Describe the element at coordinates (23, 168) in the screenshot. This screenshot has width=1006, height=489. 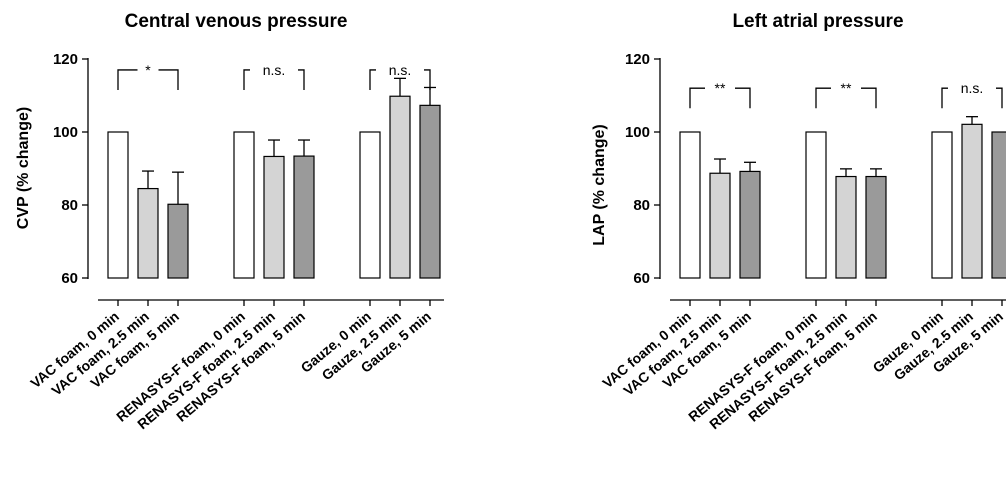
I see `y-axis-label: CVP (% change)` at that location.